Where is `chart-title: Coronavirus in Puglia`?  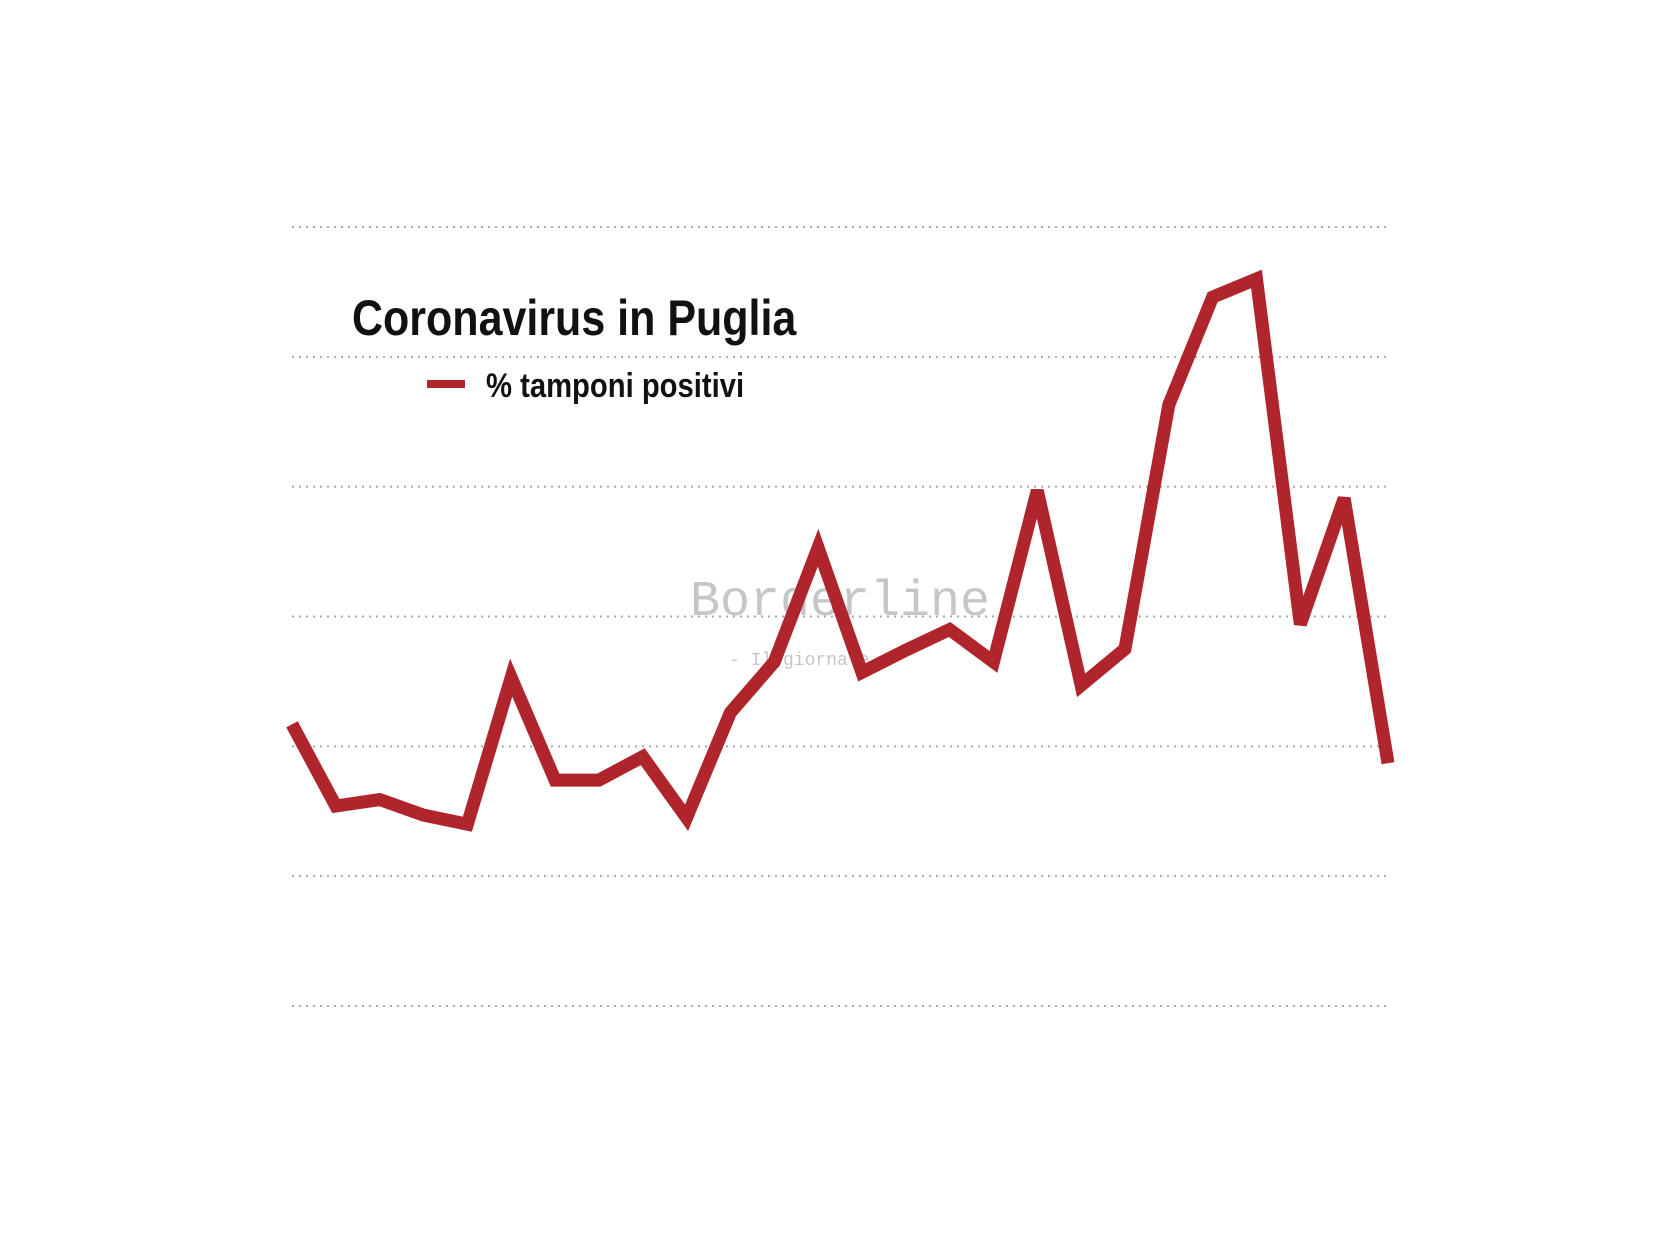 chart-title: Coronavirus in Puglia is located at coordinates (574, 318).